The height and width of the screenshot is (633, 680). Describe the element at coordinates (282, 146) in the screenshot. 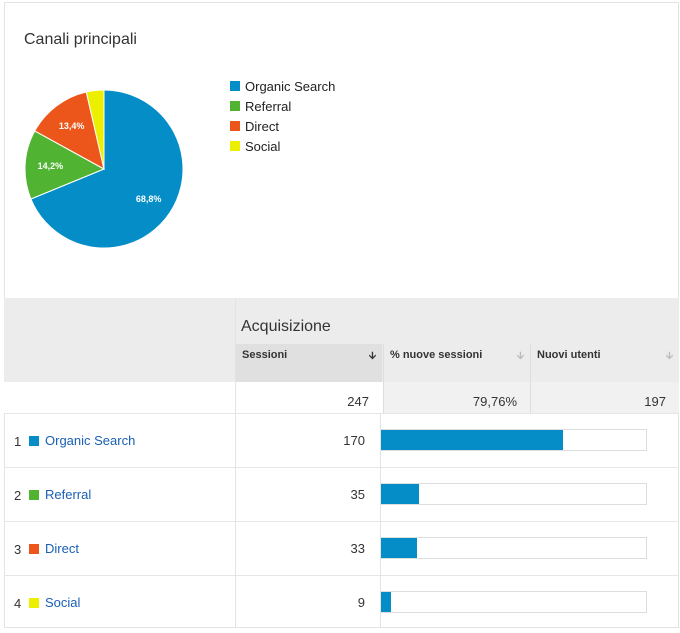

I see `legend-item-social: Social` at that location.